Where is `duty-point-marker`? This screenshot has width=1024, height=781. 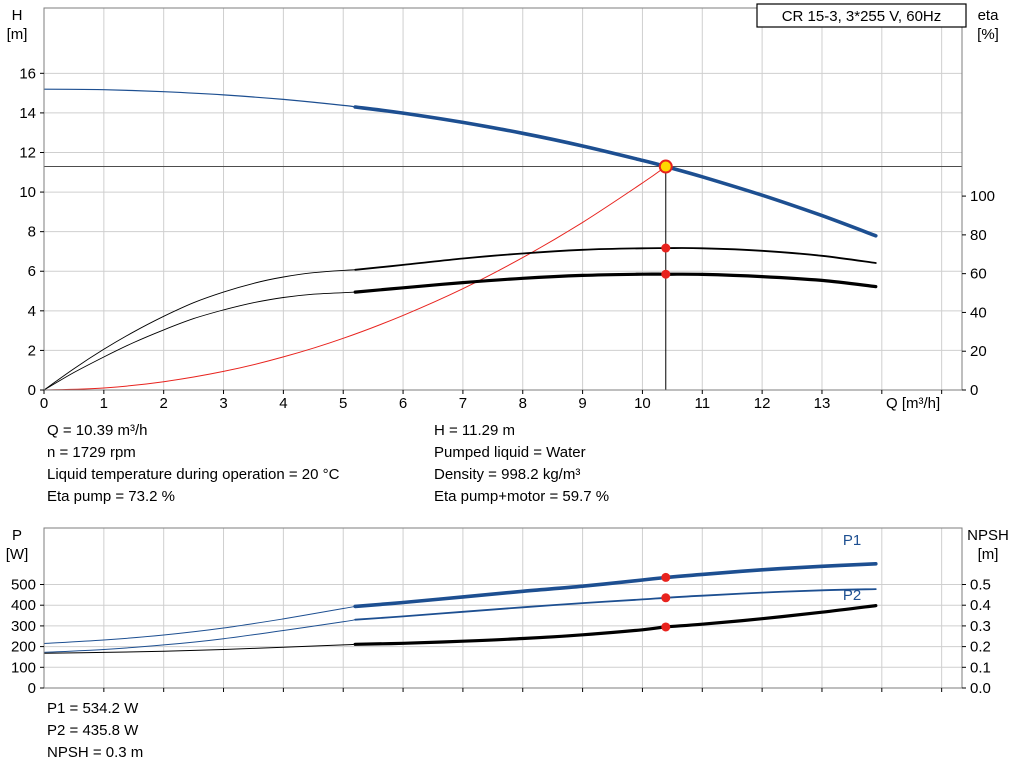
duty-point-marker is located at coordinates (665, 166).